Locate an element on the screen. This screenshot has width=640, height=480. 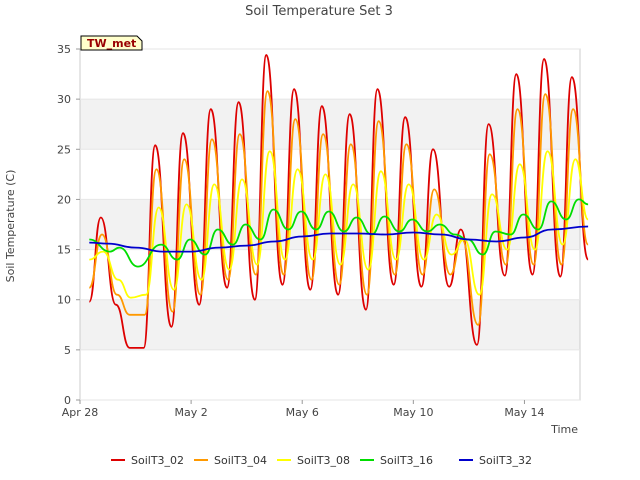
legend-label: SoilT3_08 is located at coordinates (323, 460).